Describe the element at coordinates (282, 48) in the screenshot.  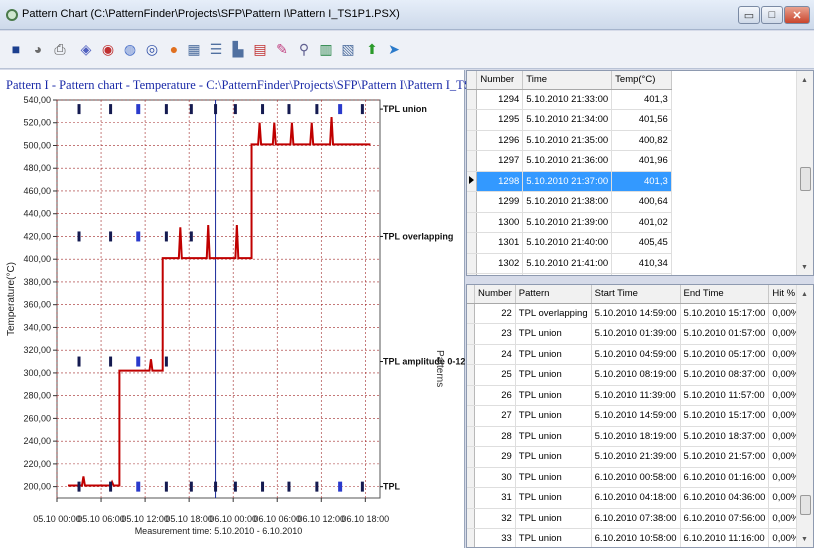
I see `palette-icon: ✎` at that location.